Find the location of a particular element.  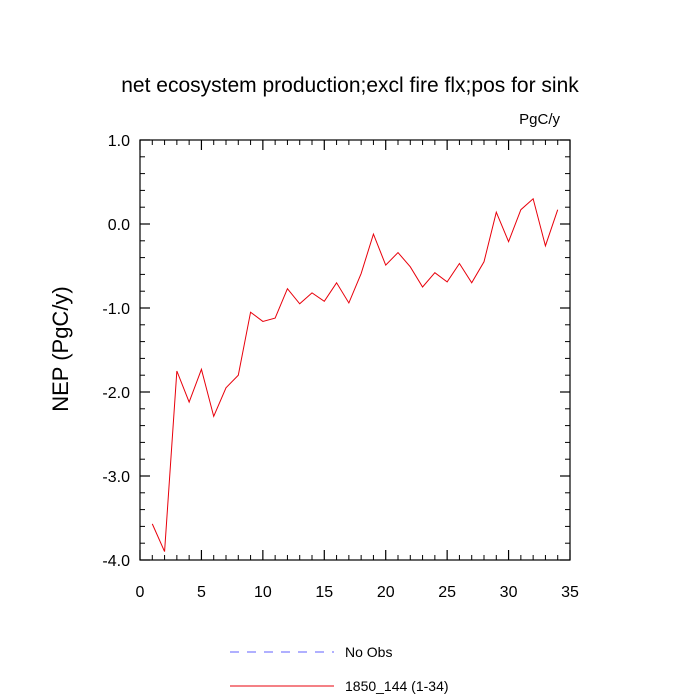

units-label: PgC/y is located at coordinates (539, 119).